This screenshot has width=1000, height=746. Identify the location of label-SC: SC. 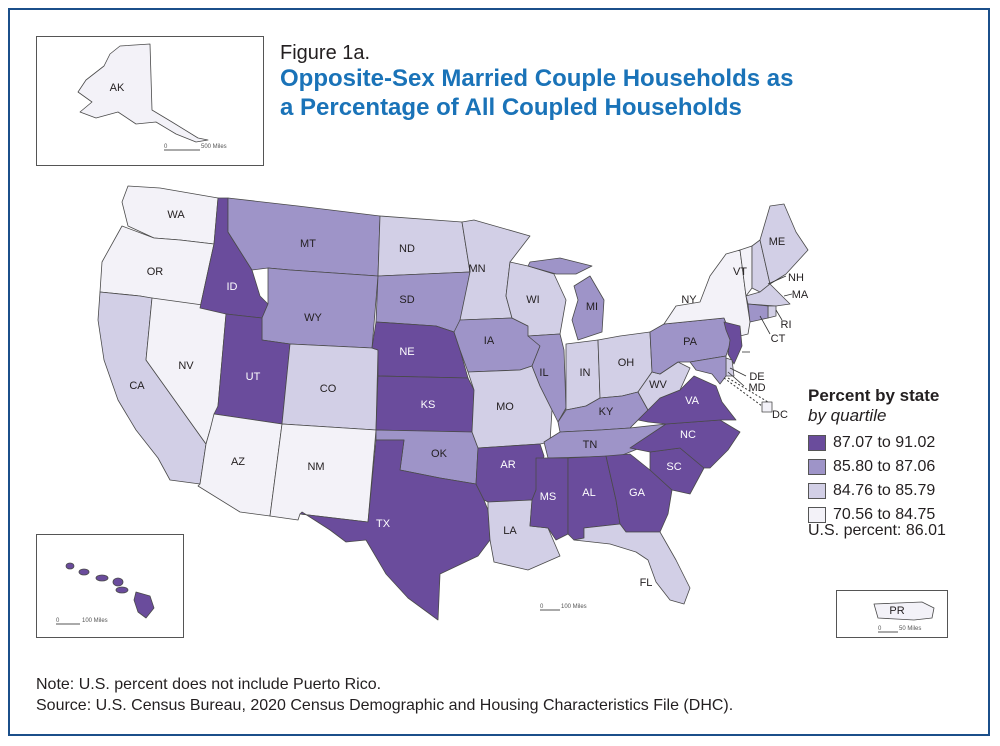
(673, 467).